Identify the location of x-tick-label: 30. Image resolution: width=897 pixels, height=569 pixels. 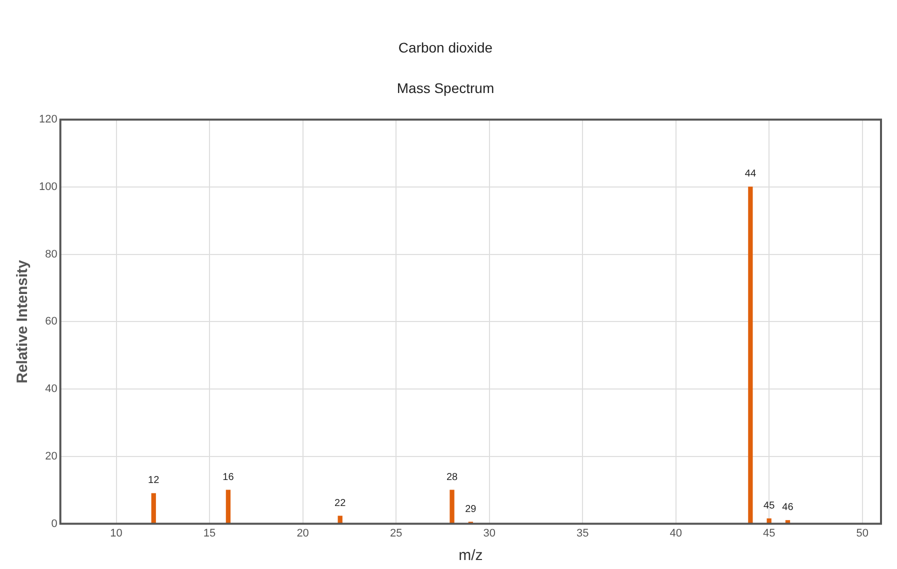
(489, 533).